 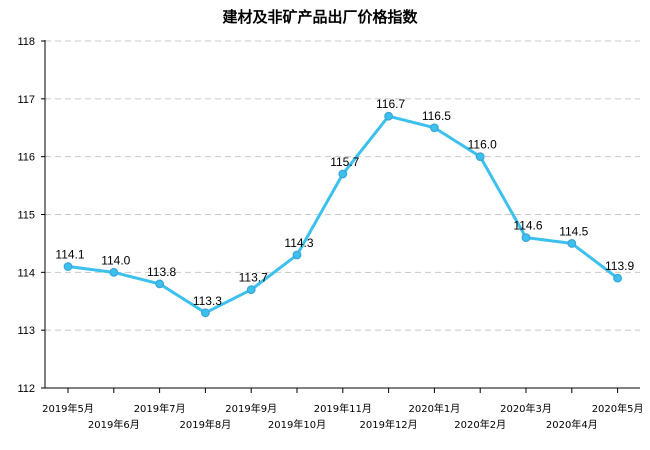 What do you see at coordinates (572, 424) in the screenshot?
I see `x-tick-label: 2020年4月` at bounding box center [572, 424].